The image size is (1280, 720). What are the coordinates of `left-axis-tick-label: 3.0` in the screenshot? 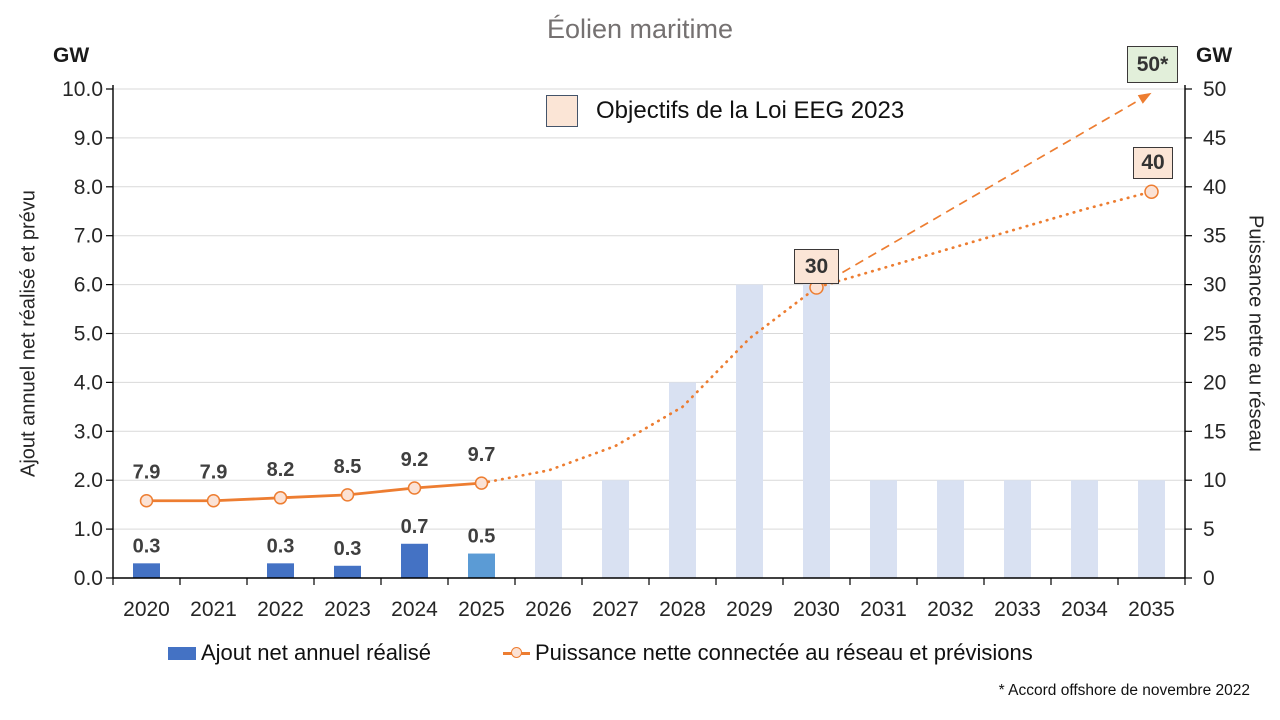 It's located at (88, 431).